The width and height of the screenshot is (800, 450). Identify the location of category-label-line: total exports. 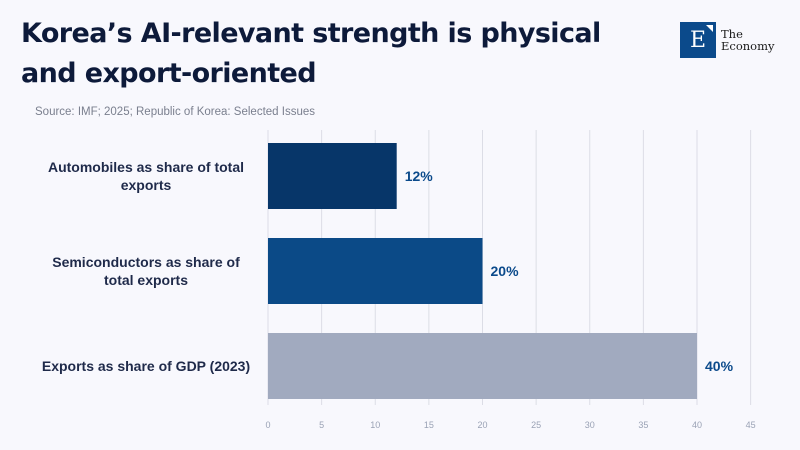
(146, 280).